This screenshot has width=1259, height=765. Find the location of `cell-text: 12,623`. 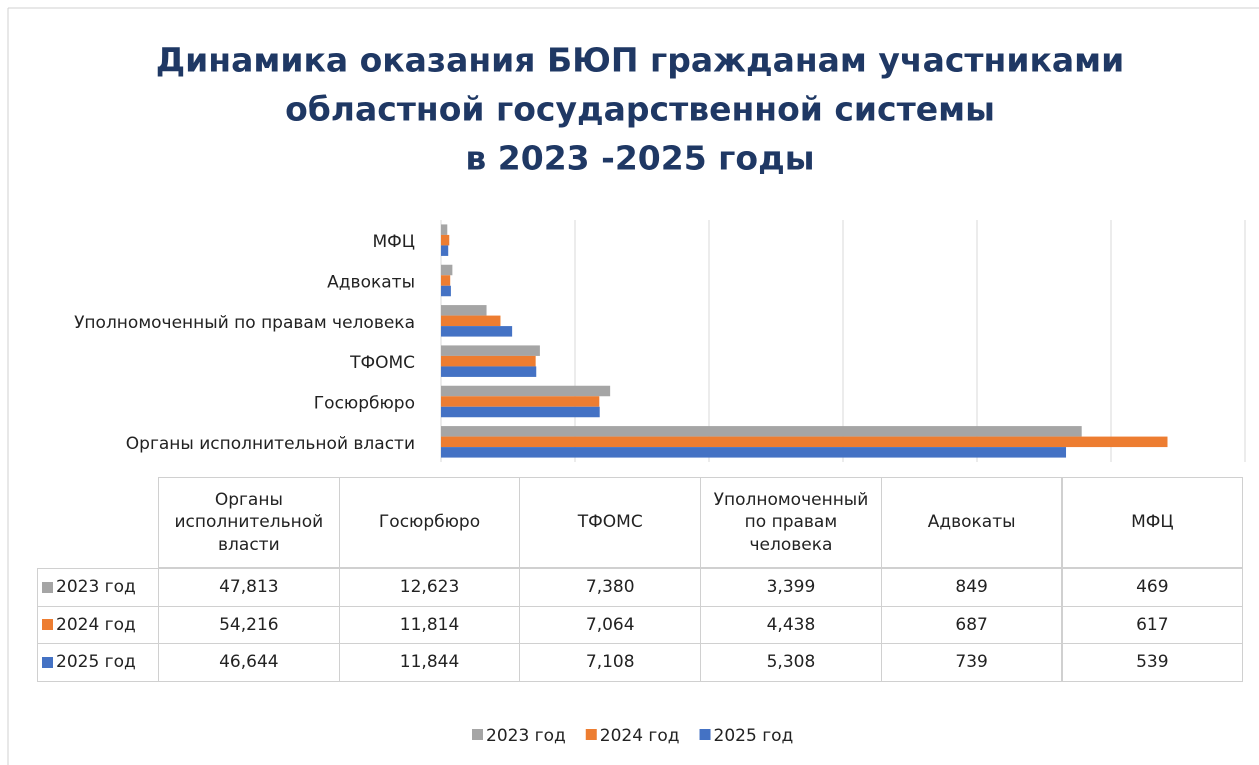

cell-text: 12,623 is located at coordinates (429, 587).